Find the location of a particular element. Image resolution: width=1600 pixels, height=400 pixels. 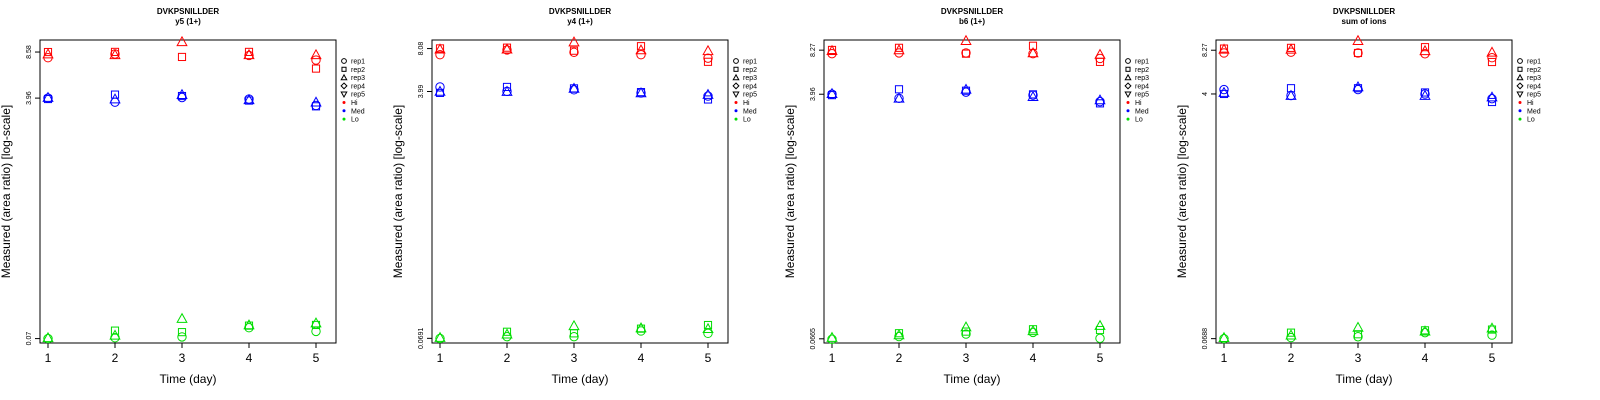

x-tick-label: 4 is located at coordinates (1033, 358).